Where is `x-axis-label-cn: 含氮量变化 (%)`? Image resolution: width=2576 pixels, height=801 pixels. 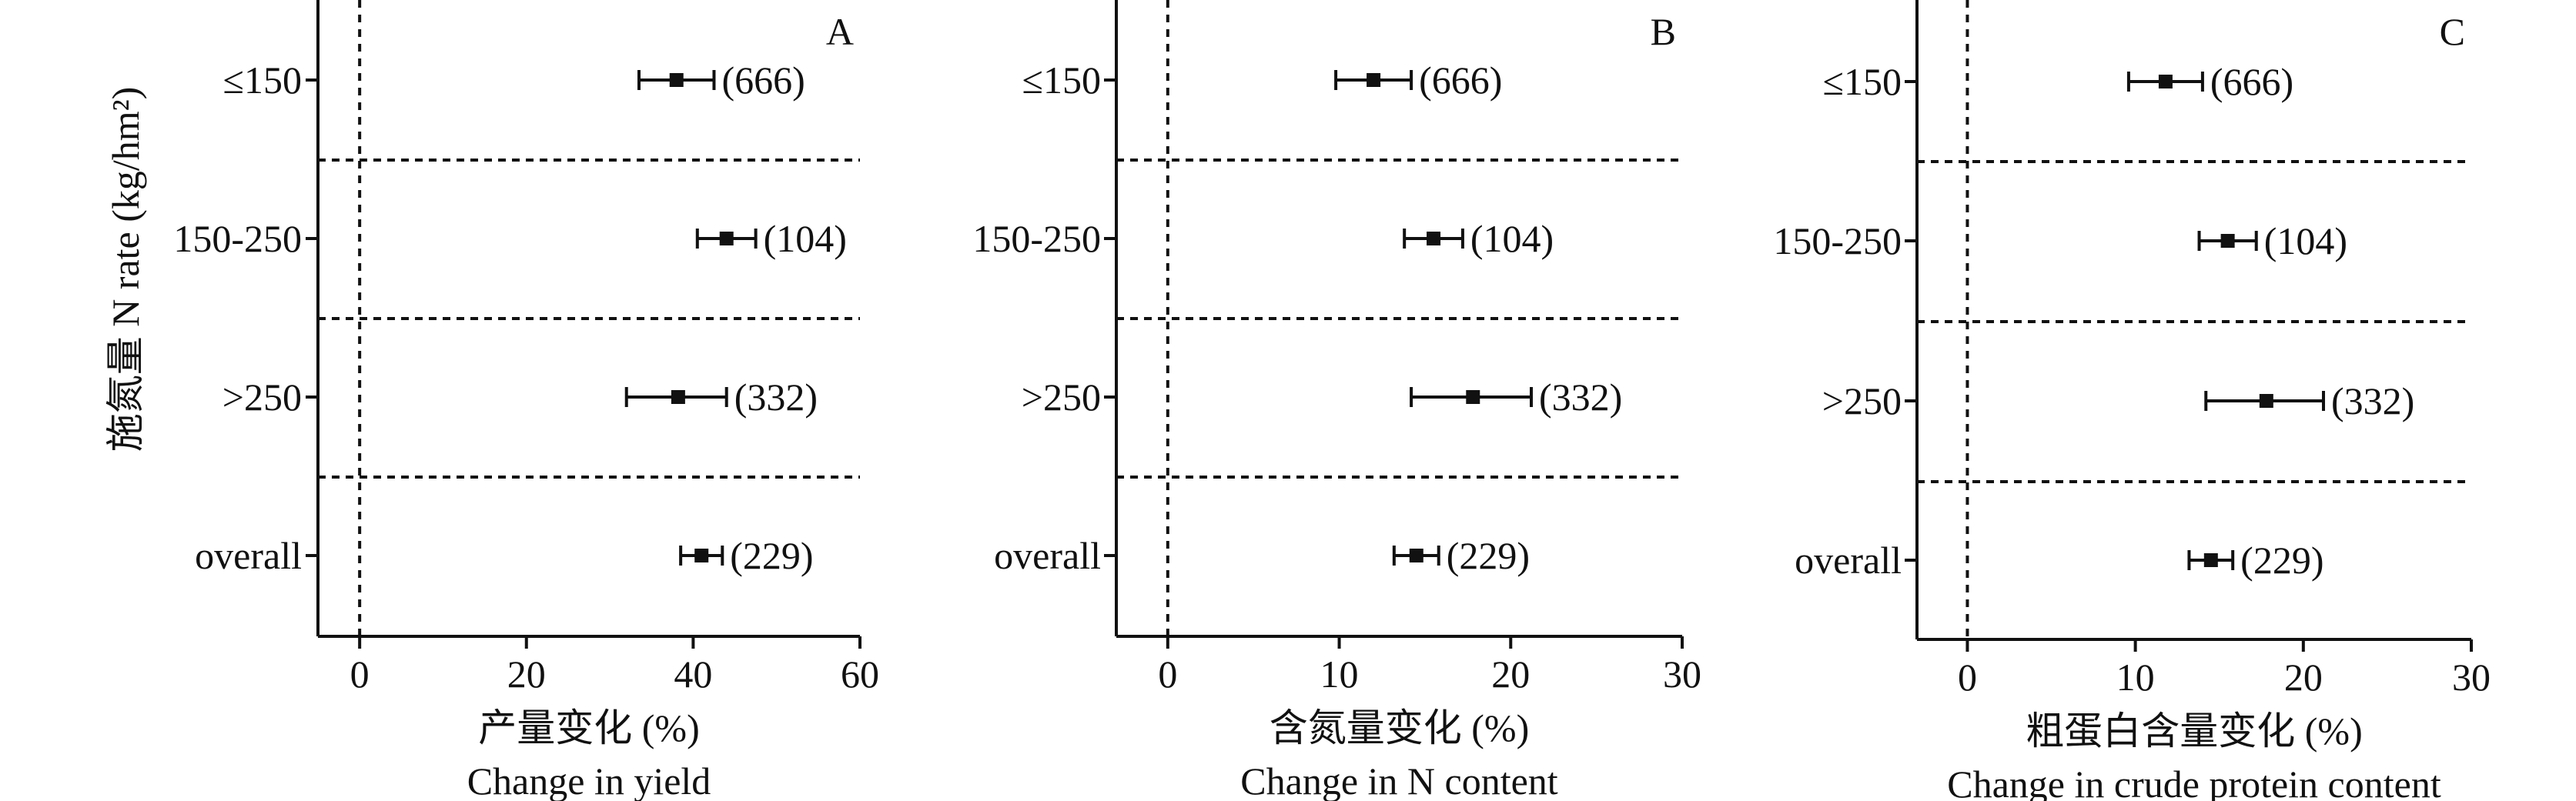 x-axis-label-cn: 含氮量变化 (%) is located at coordinates (1400, 727).